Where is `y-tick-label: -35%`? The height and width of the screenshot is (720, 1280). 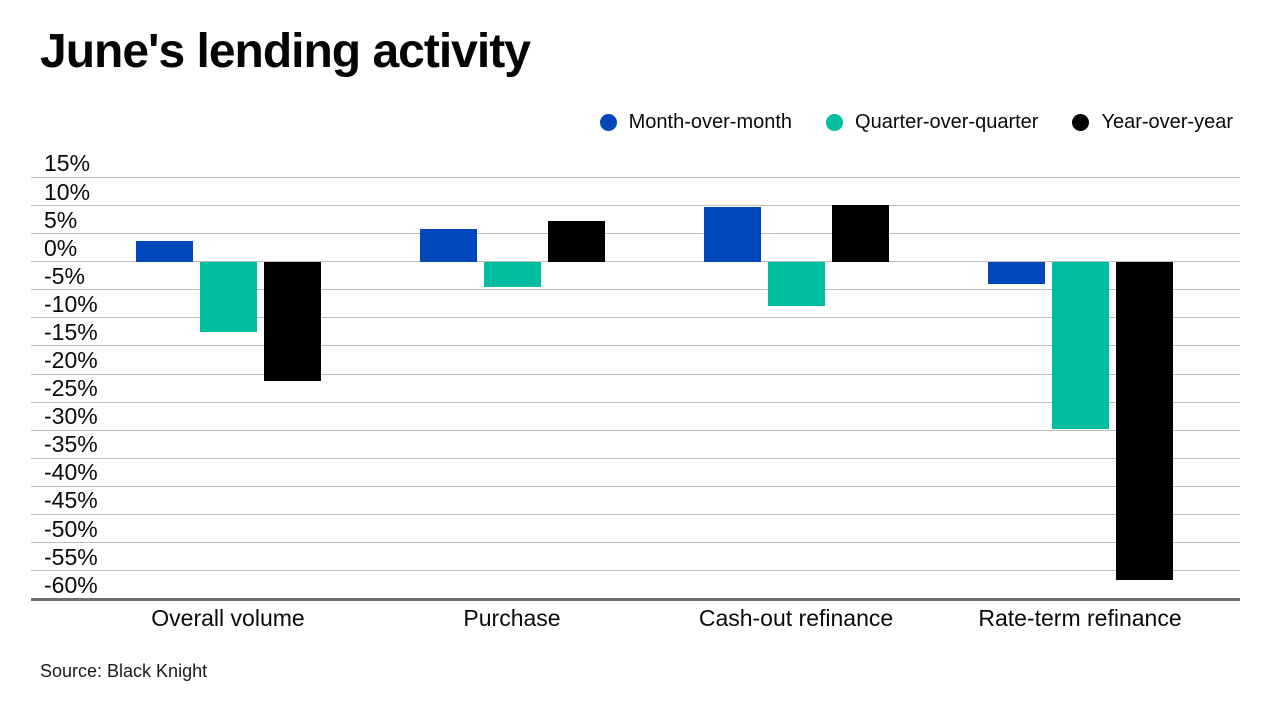
y-tick-label: -35% is located at coordinates (71, 444).